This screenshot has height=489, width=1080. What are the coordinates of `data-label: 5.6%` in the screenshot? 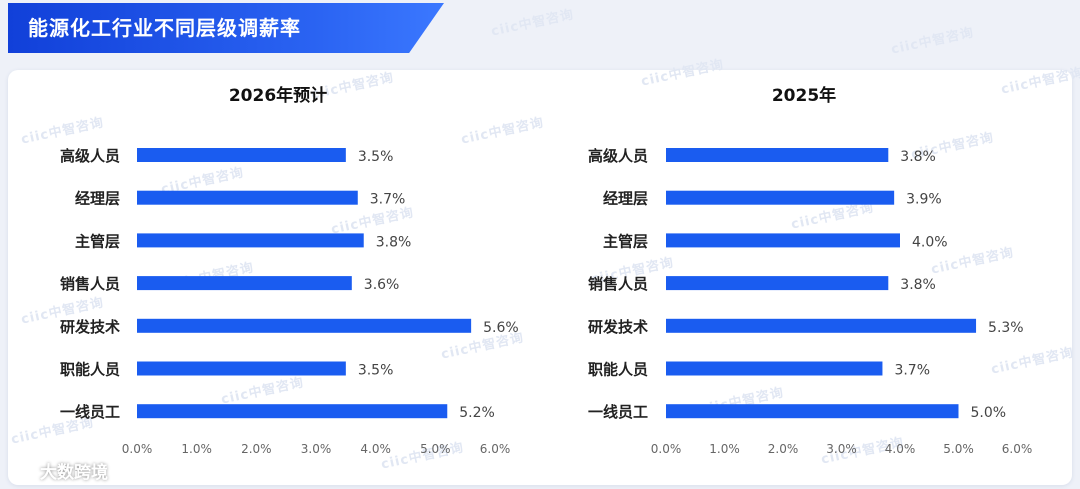 It's located at (501, 328).